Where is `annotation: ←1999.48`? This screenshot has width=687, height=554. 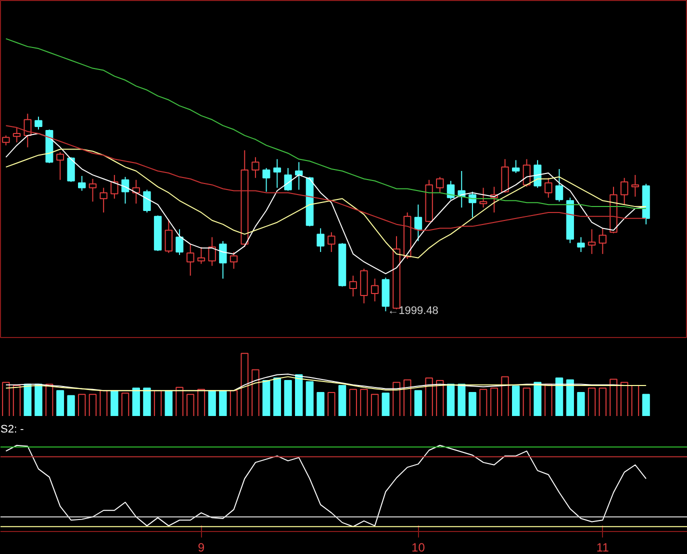 annotation: ←1999.48 is located at coordinates (413, 311).